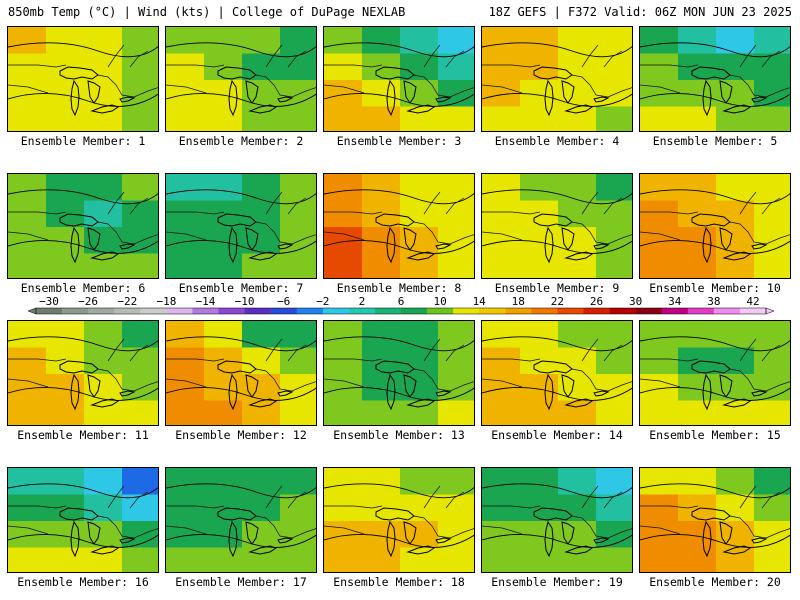 This screenshot has height=600, width=800. Describe the element at coordinates (88, 302) in the screenshot. I see `colorbar-tick-label: −26` at that location.